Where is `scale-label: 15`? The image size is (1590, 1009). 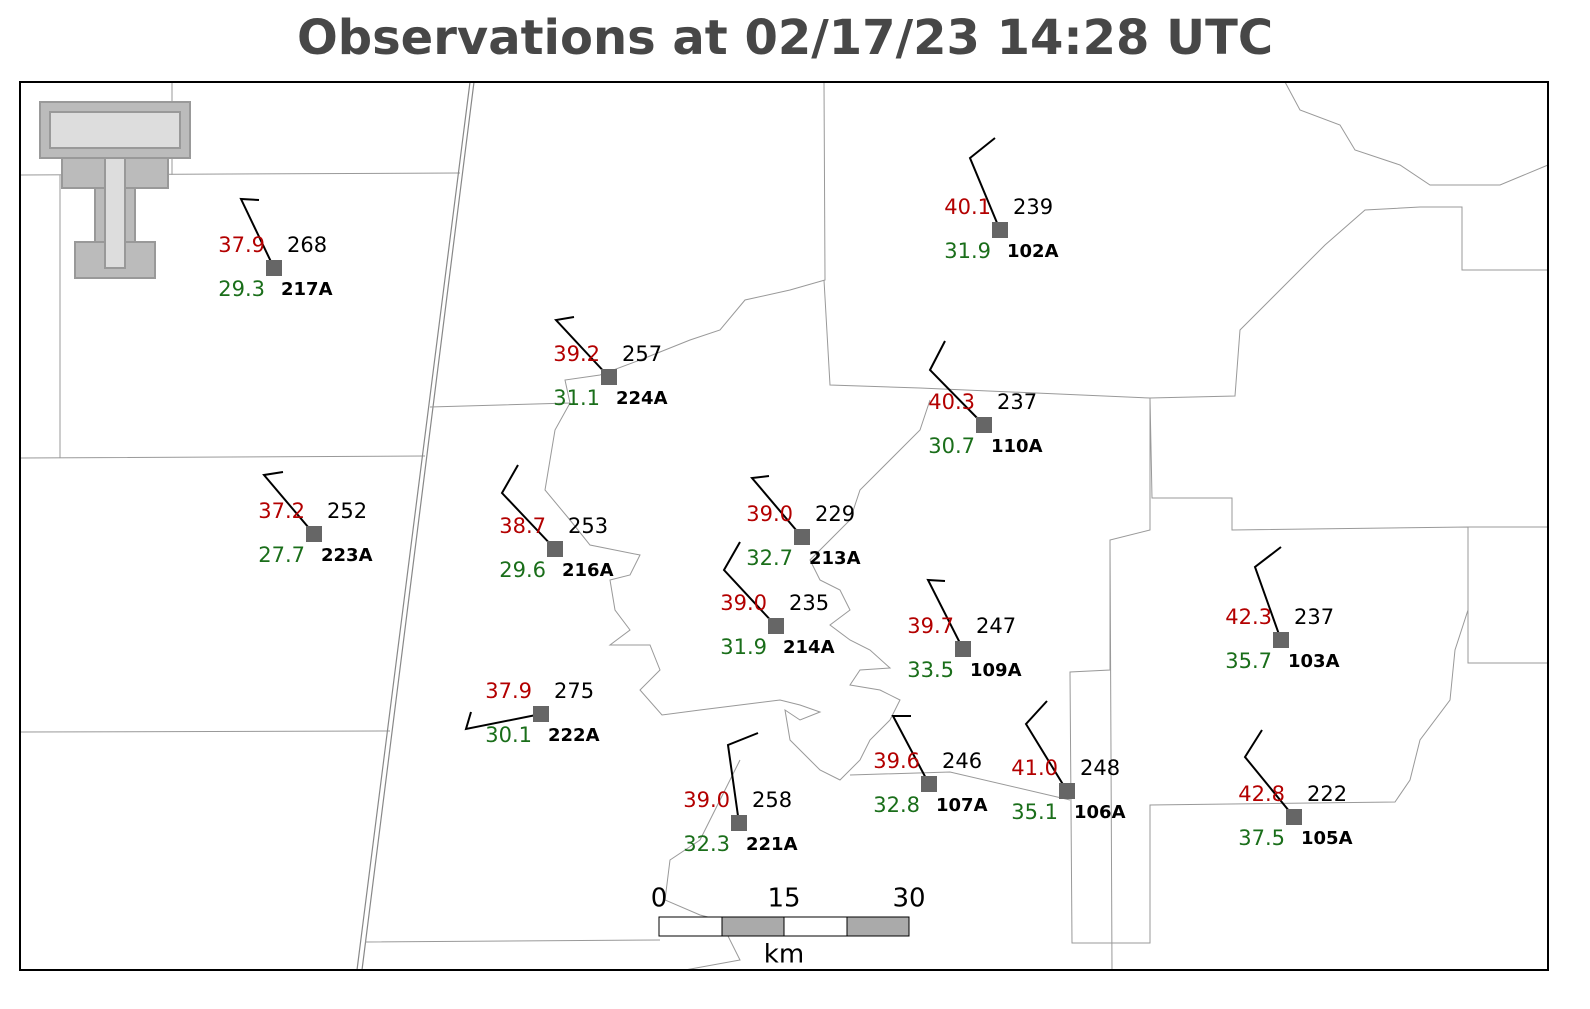
scale-label: 15 is located at coordinates (783, 899).